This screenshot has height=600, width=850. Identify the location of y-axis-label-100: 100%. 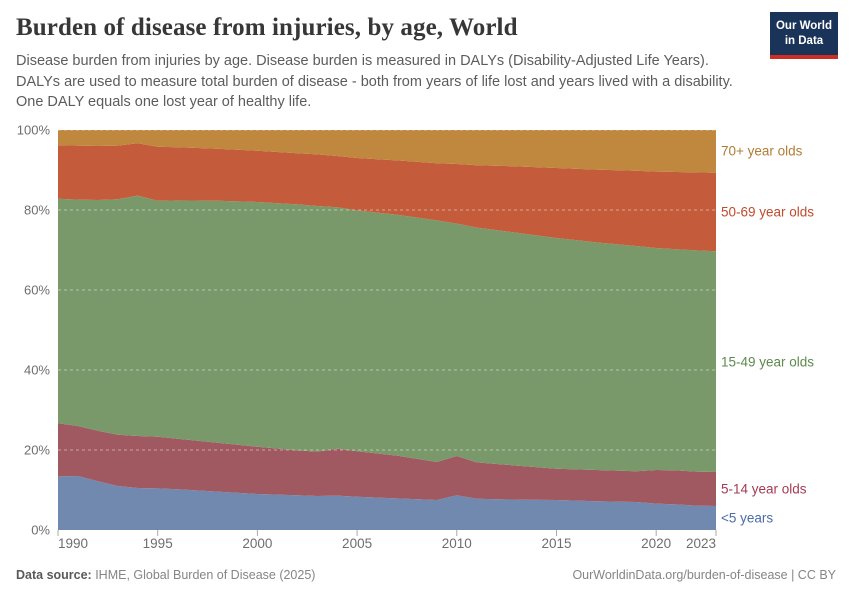
(33, 130).